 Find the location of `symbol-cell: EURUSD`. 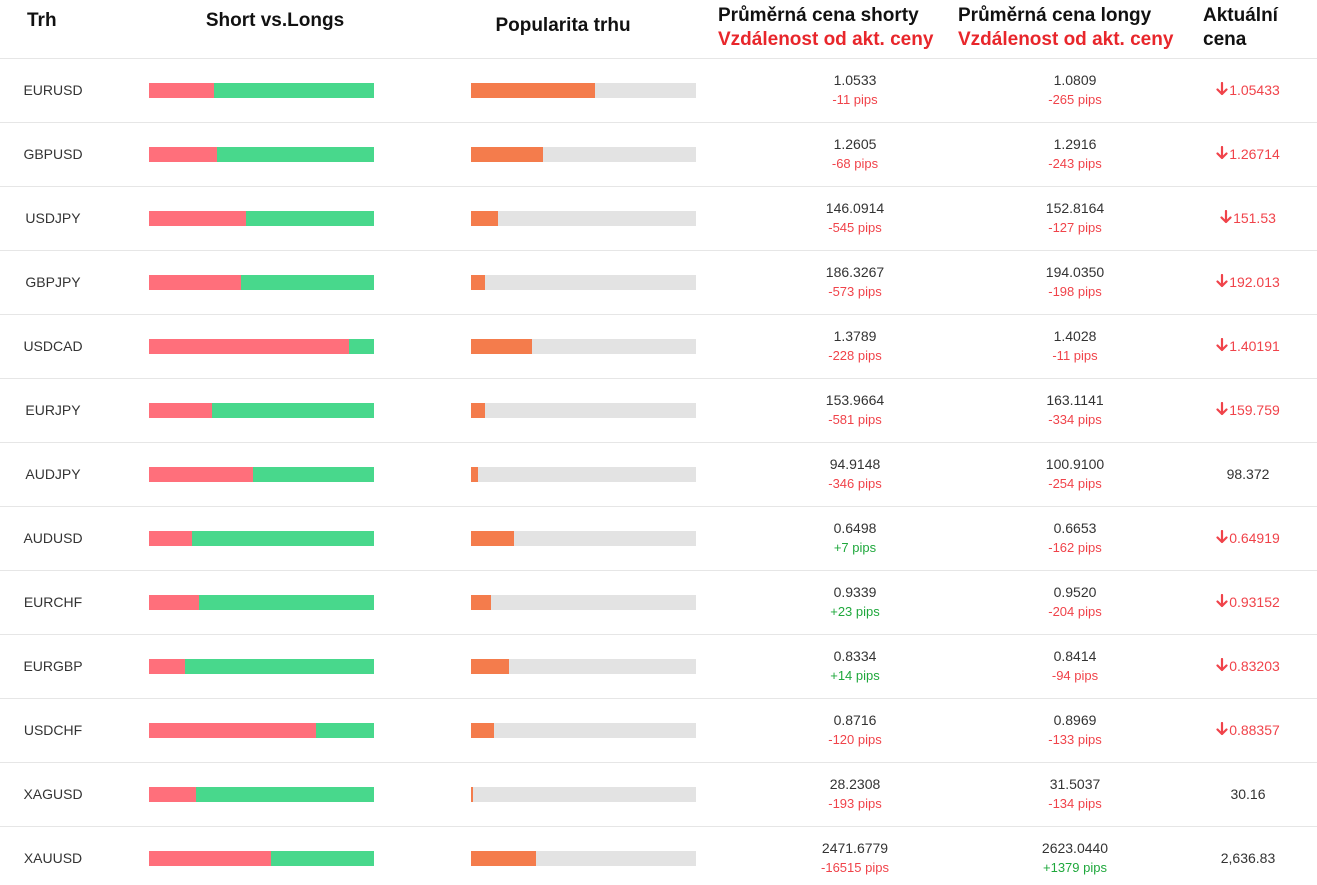

symbol-cell: EURUSD is located at coordinates (53, 90).